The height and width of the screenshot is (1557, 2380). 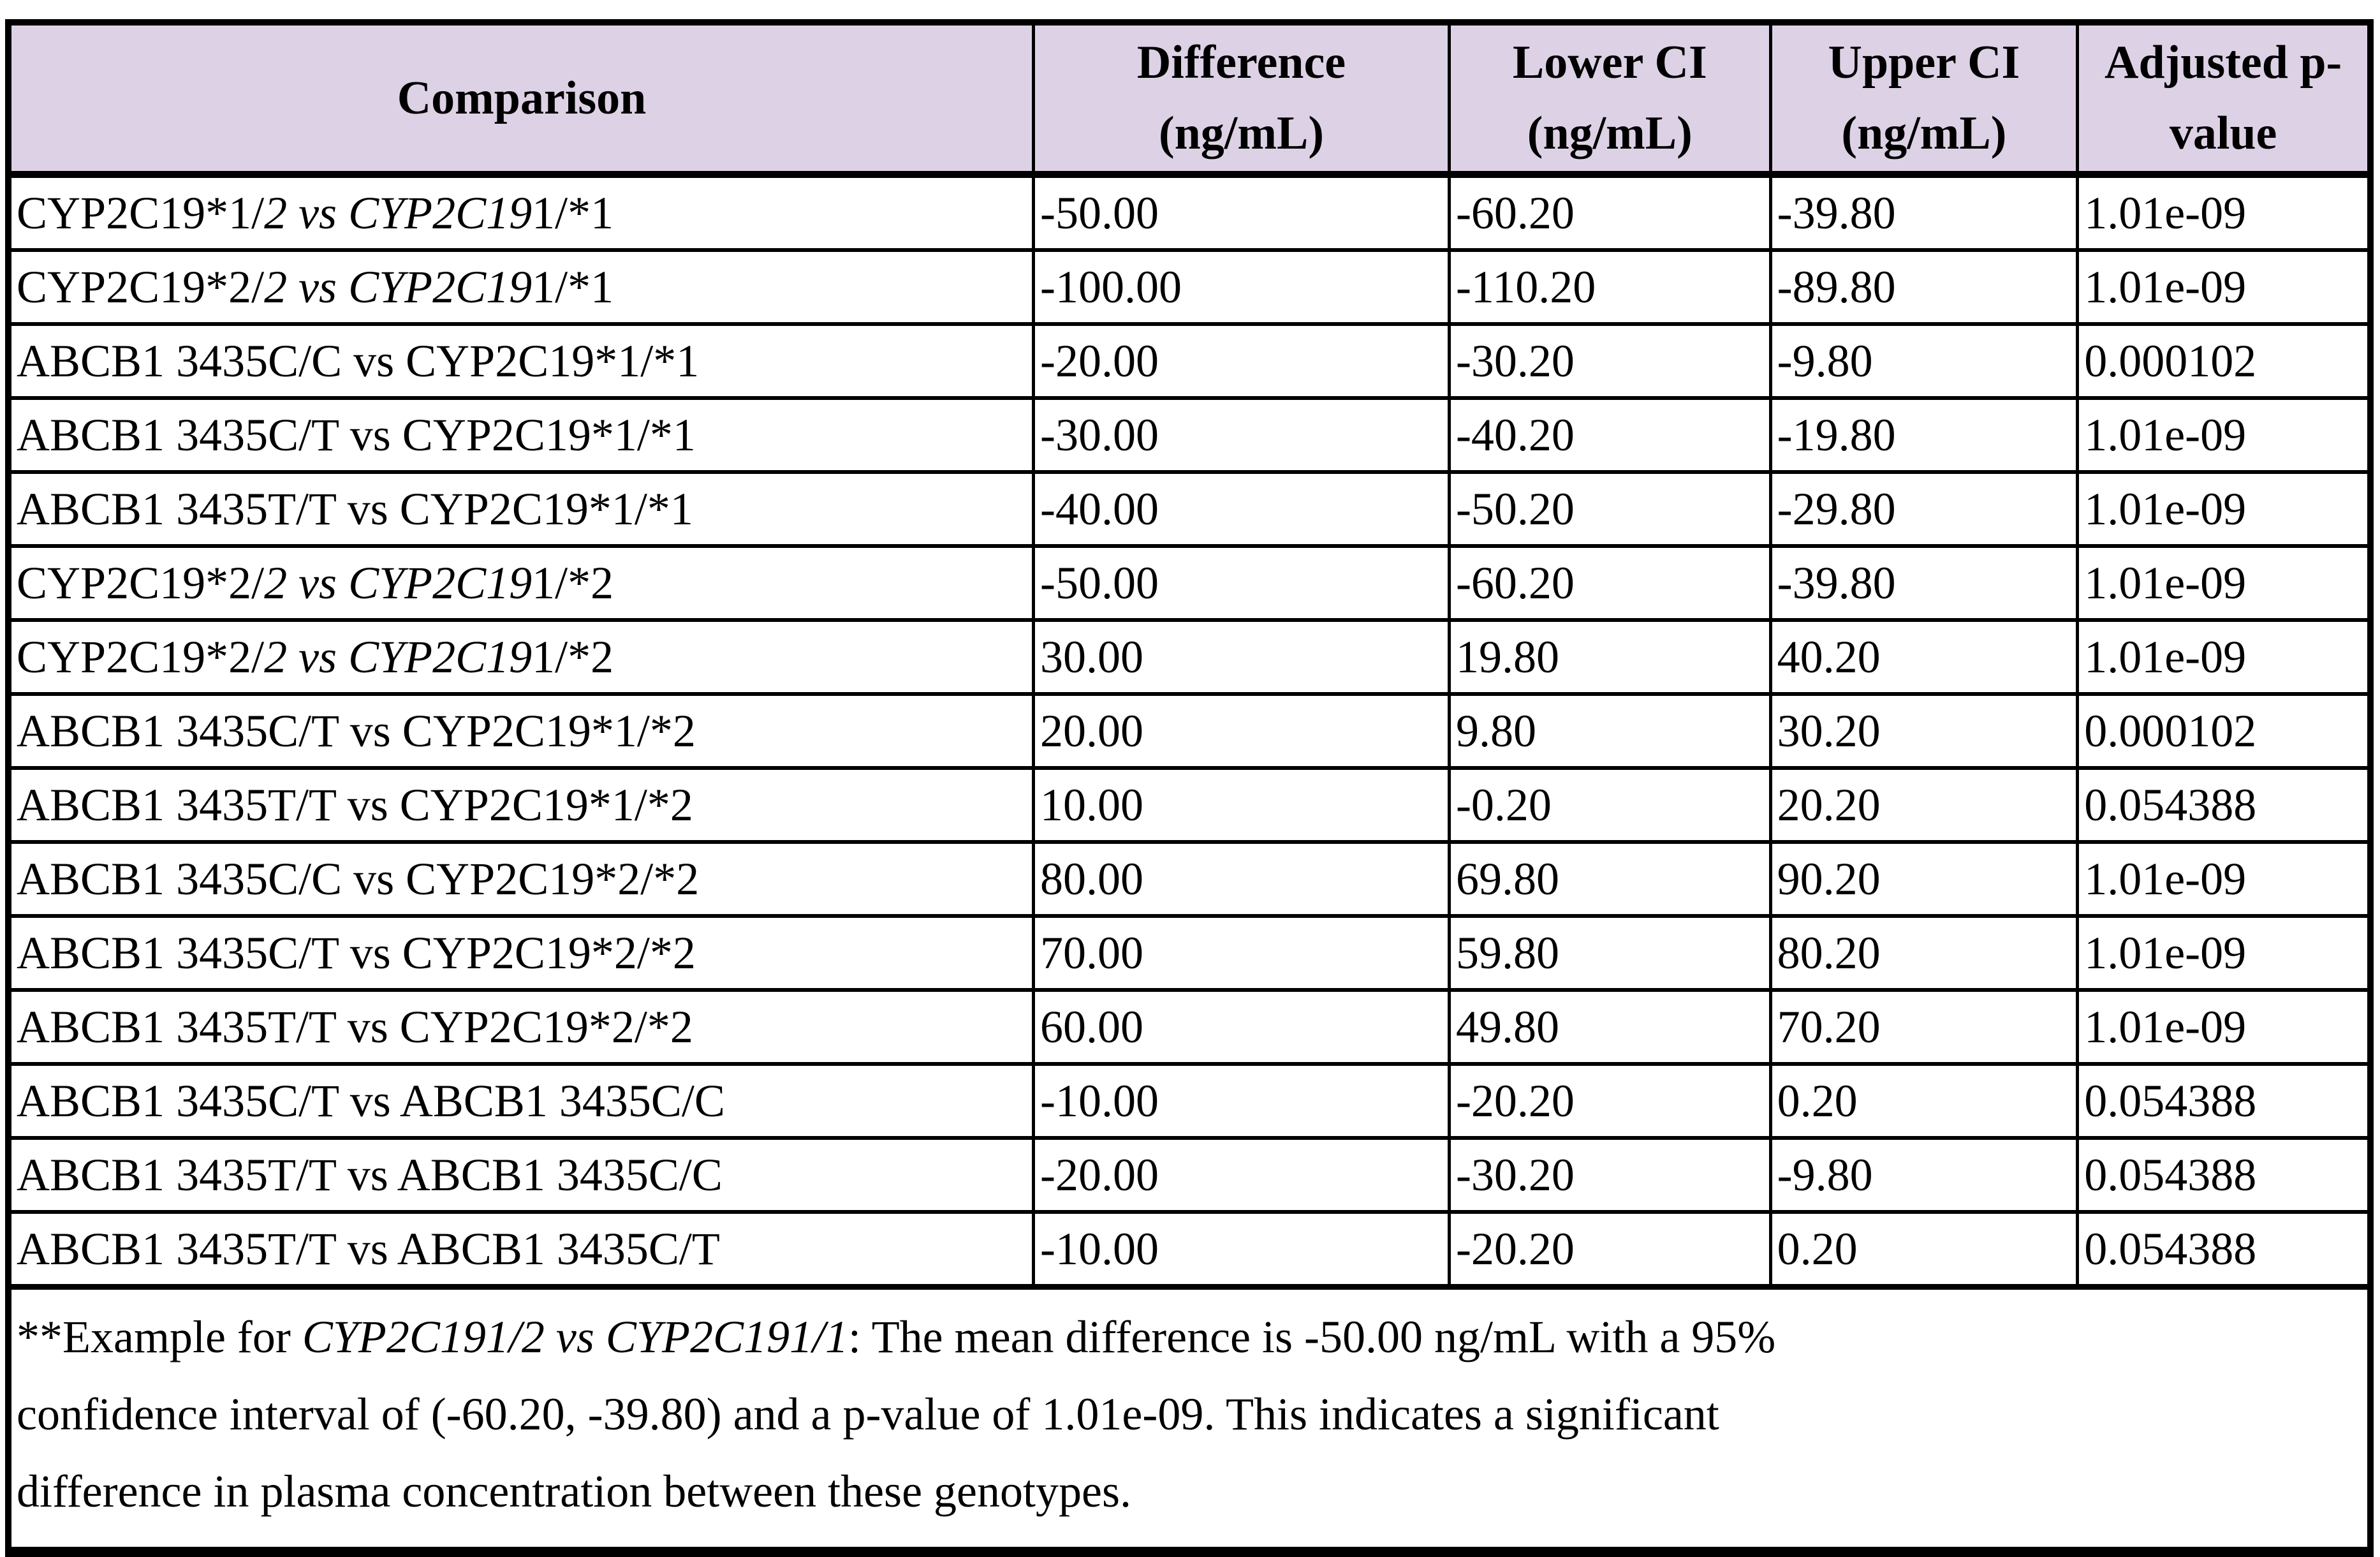 I want to click on lower-ci-cell: -110.20, so click(x=1609, y=286).